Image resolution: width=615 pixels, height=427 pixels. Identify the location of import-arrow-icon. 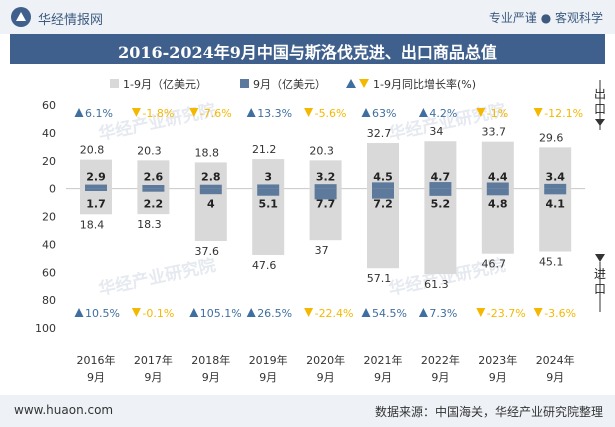
(600, 258).